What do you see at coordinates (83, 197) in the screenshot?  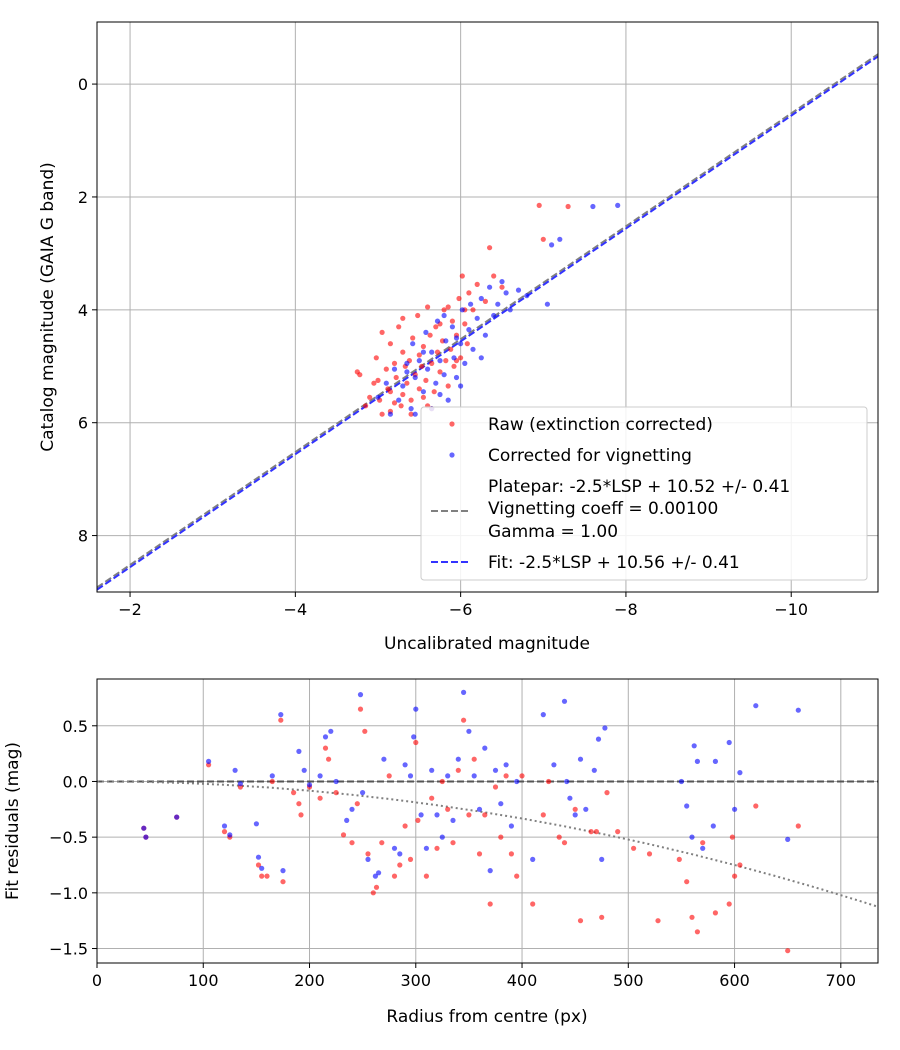 I see `top-y-tick-label: 2` at bounding box center [83, 197].